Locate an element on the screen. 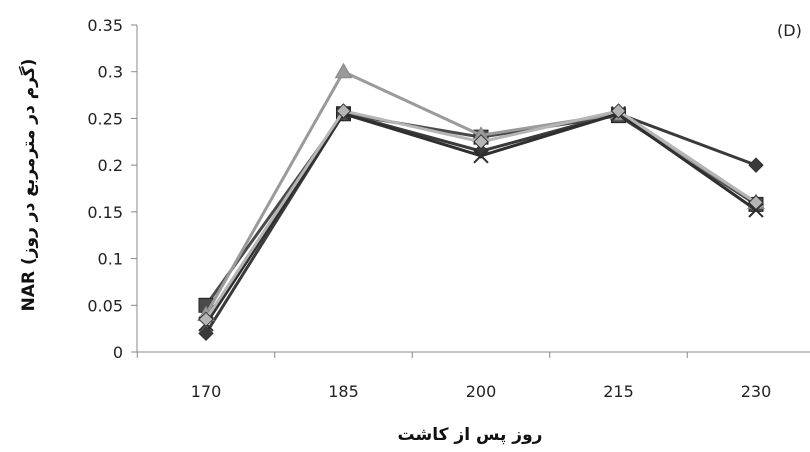 This screenshot has height=452, width=810. x-tick-label: 230 is located at coordinates (756, 391).